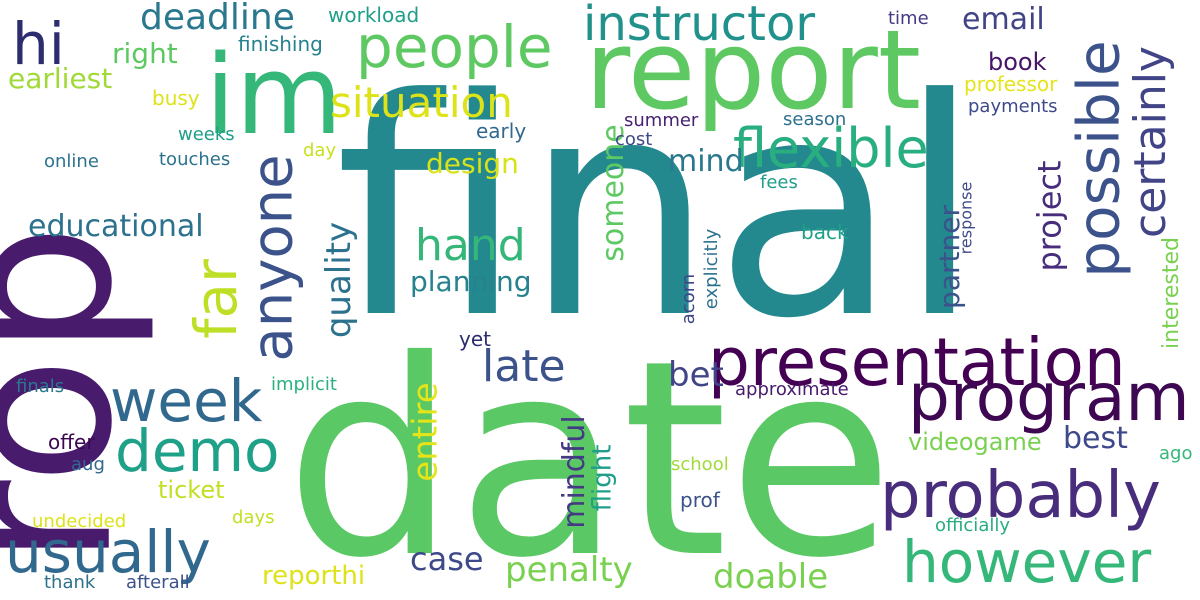  What do you see at coordinates (475, 339) in the screenshot?
I see `word-yet: yet` at bounding box center [475, 339].